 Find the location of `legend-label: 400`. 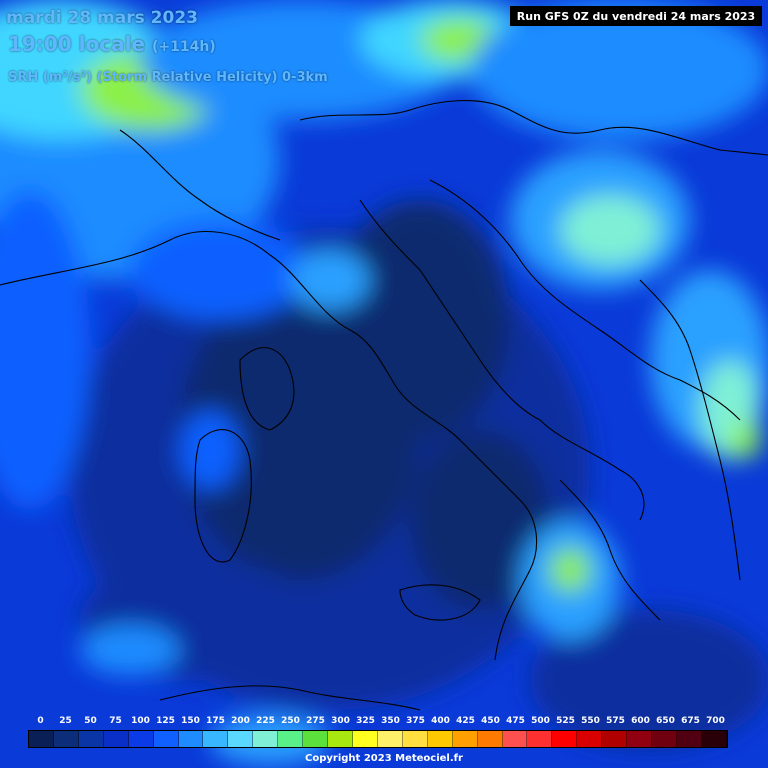

legend-label: 400 is located at coordinates (440, 721).